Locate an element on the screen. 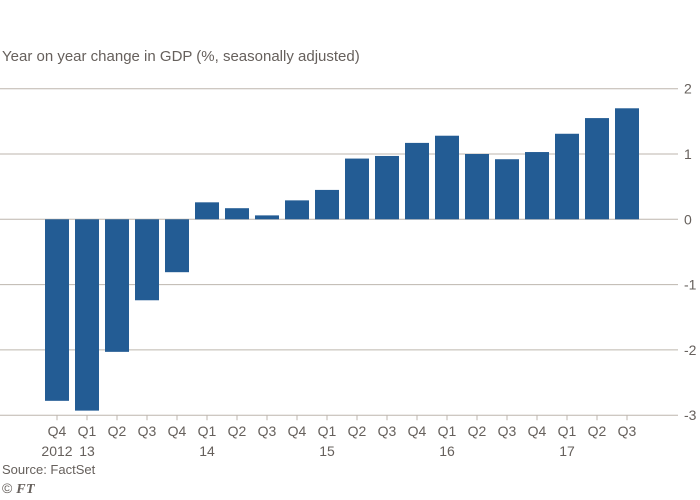 This screenshot has height=500, width=700. y-tick-label: 1 is located at coordinates (688, 154).